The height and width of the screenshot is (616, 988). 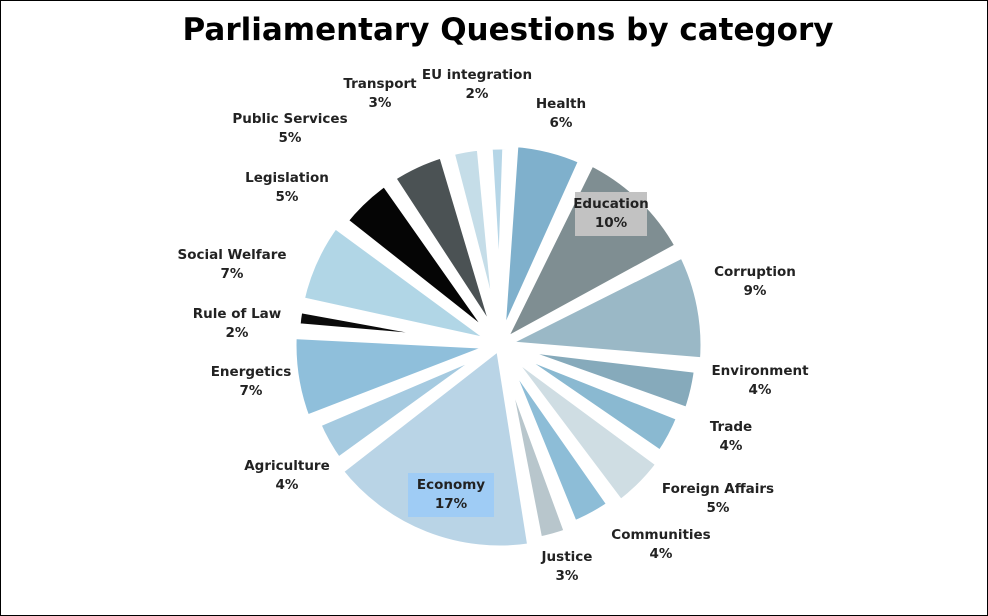 I want to click on label-education: Education, so click(x=611, y=204).